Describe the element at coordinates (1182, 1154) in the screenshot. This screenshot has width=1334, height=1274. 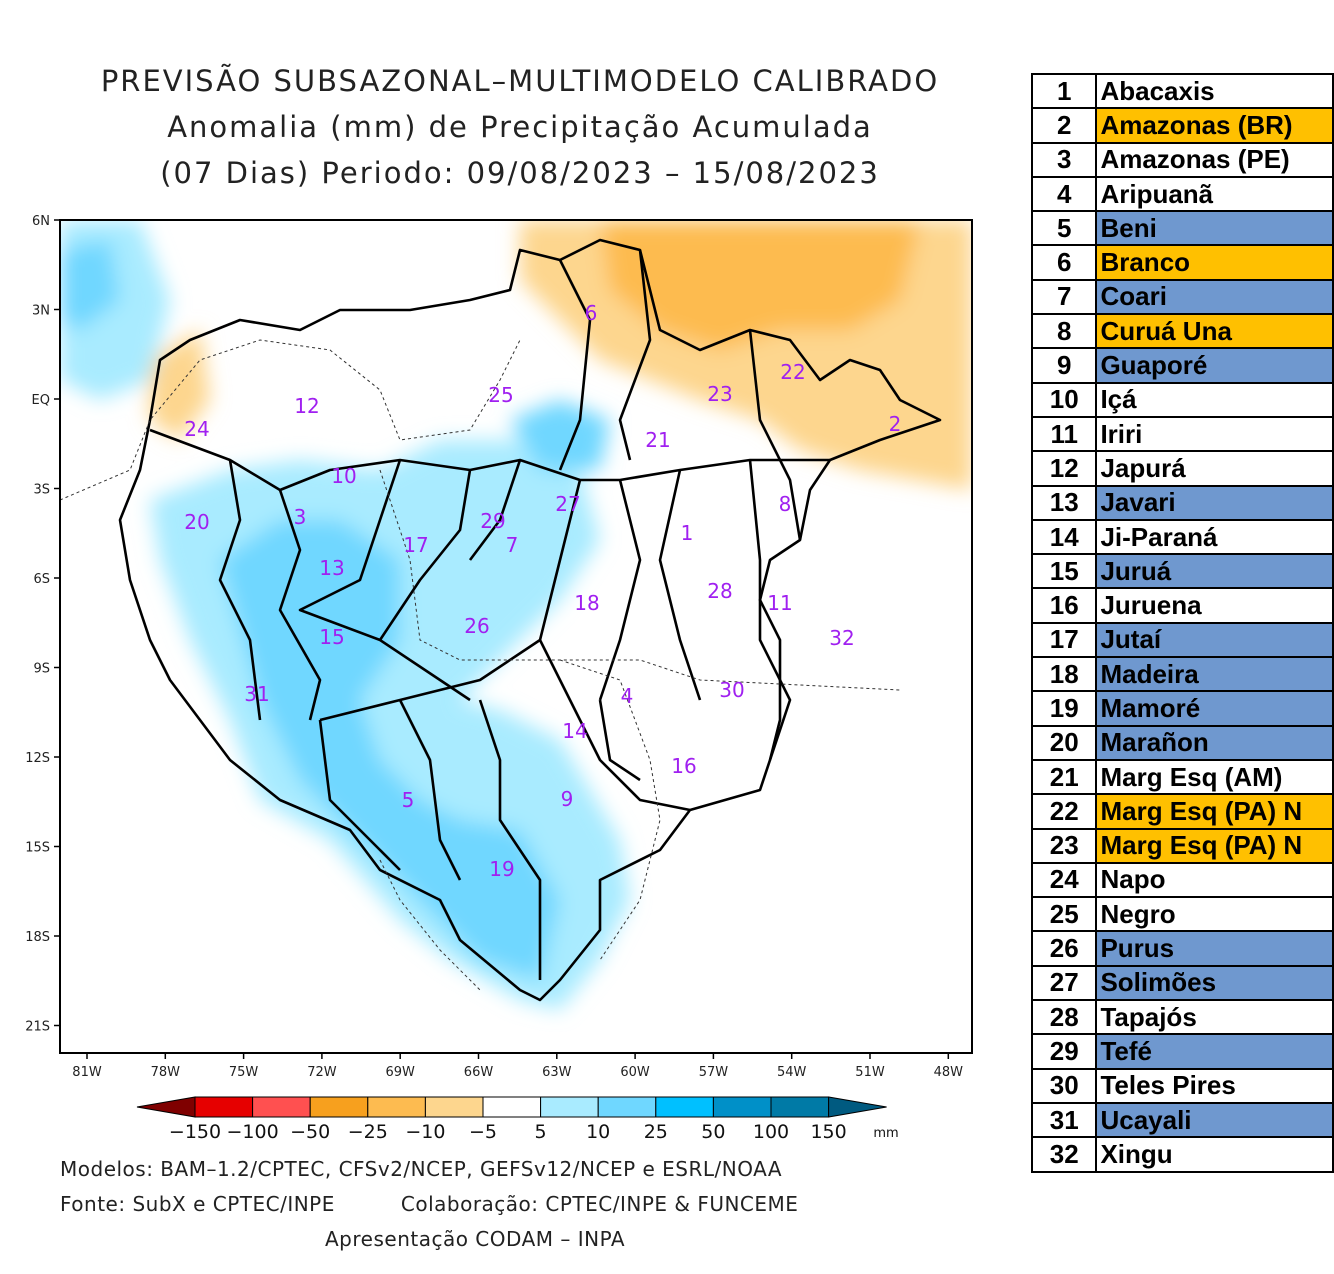
I see `basin-row: 32 Xingu` at that location.